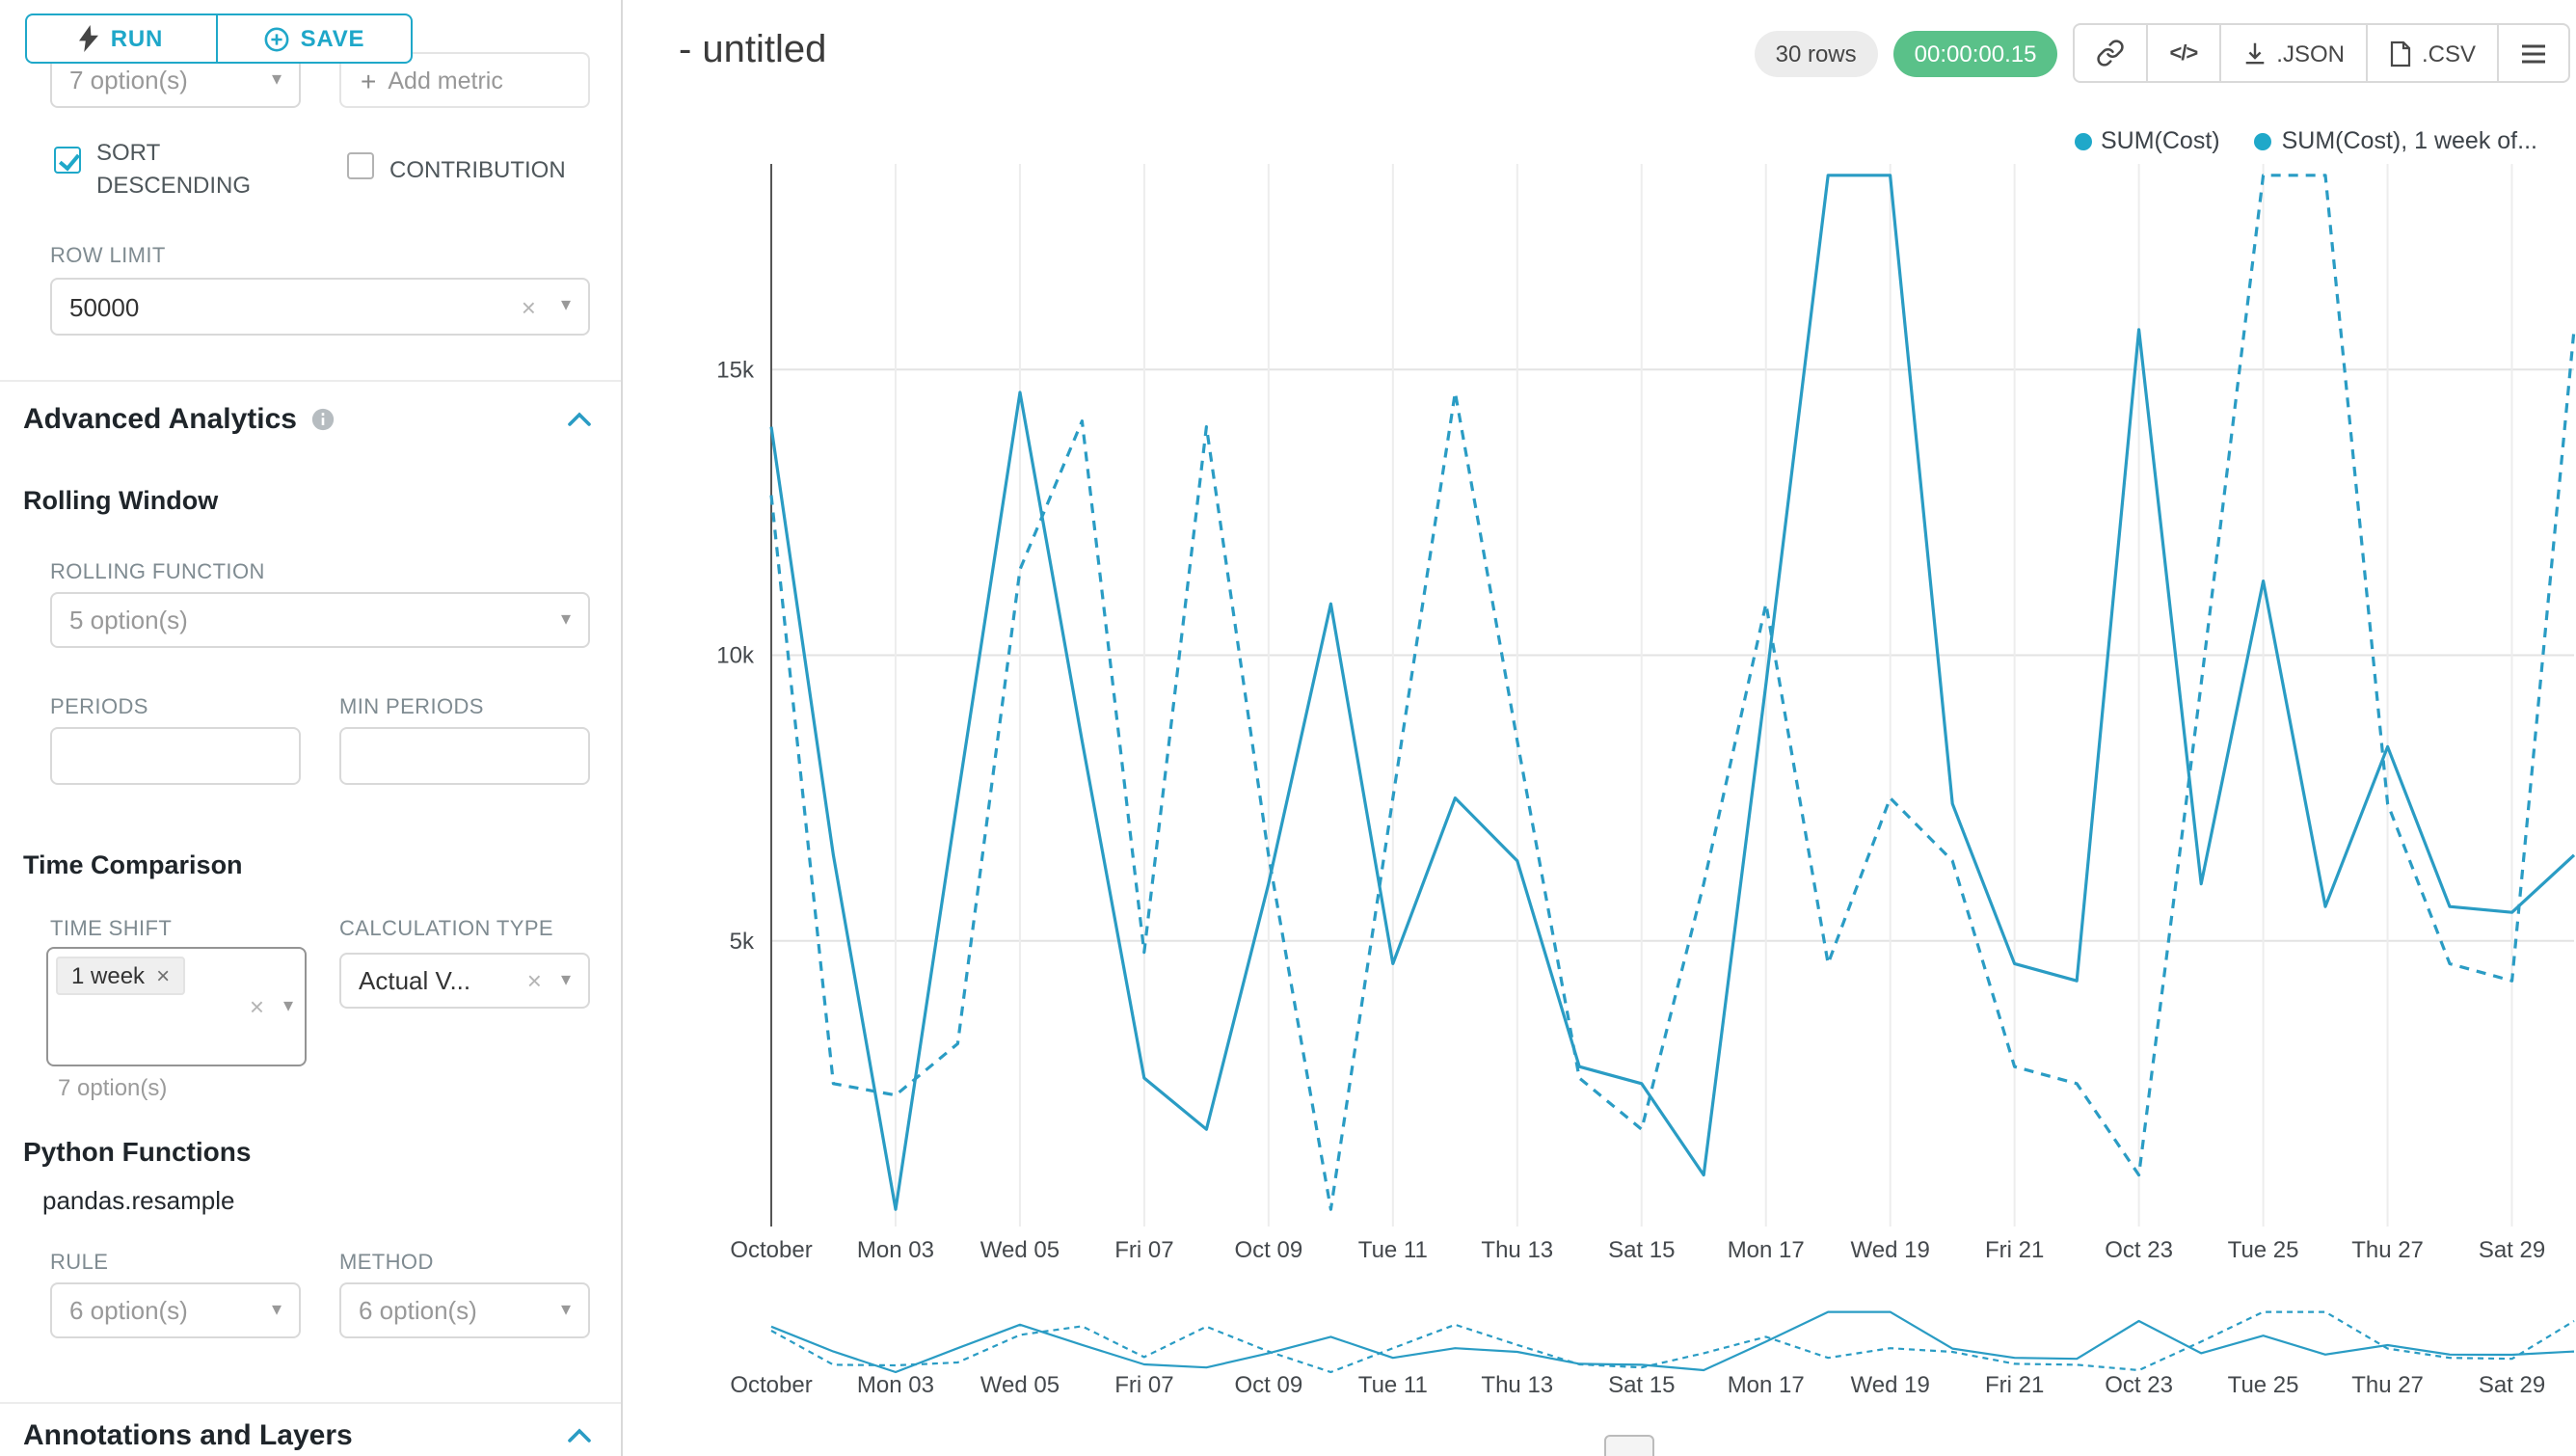 The height and width of the screenshot is (1456, 2576). I want to click on code-icon: </>, so click(2184, 53).